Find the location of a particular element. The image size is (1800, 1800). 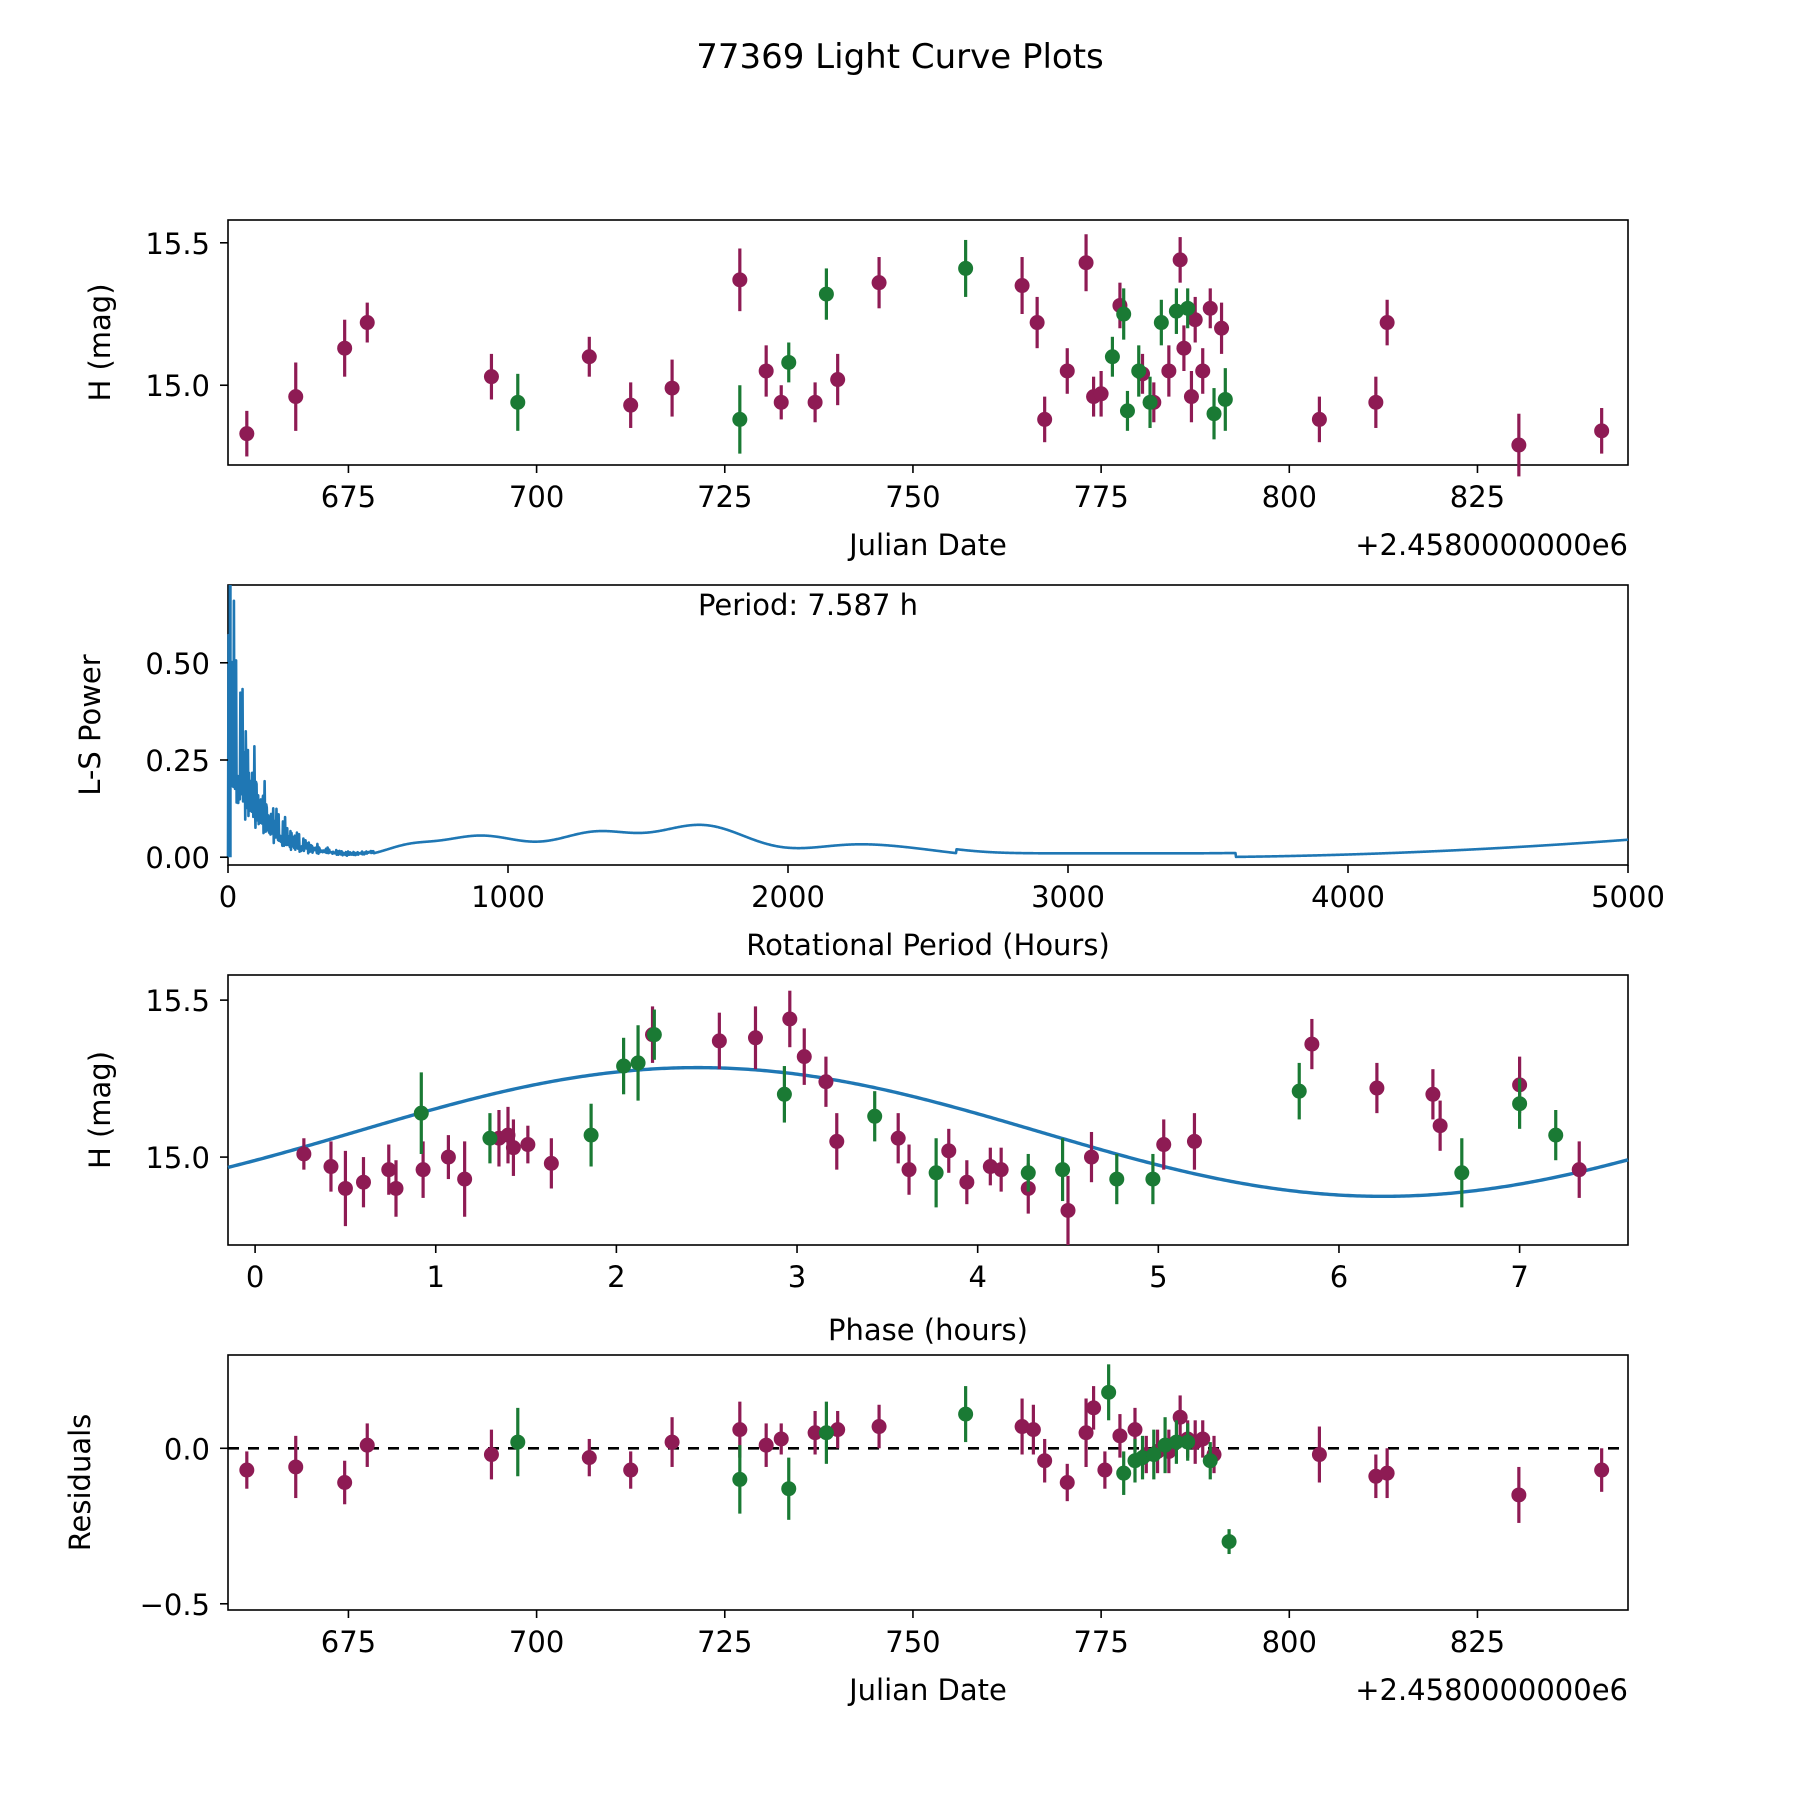

periodogram-xlabel: Rotational Period (Hours) is located at coordinates (928, 945).